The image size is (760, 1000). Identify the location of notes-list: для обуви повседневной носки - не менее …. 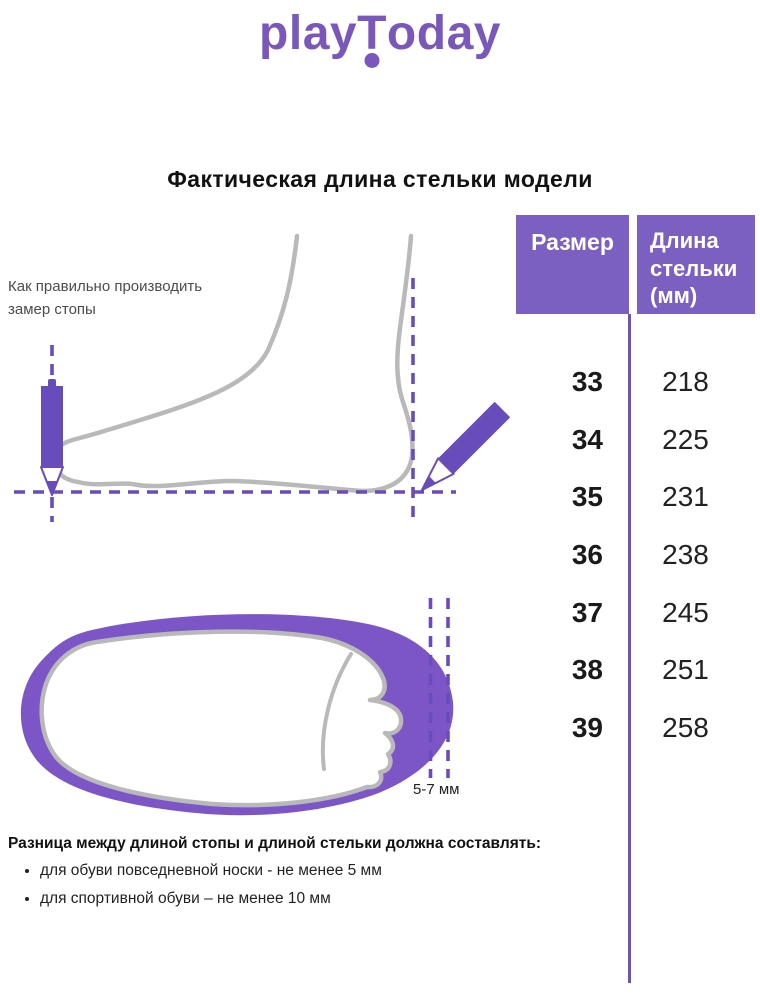
(318, 885).